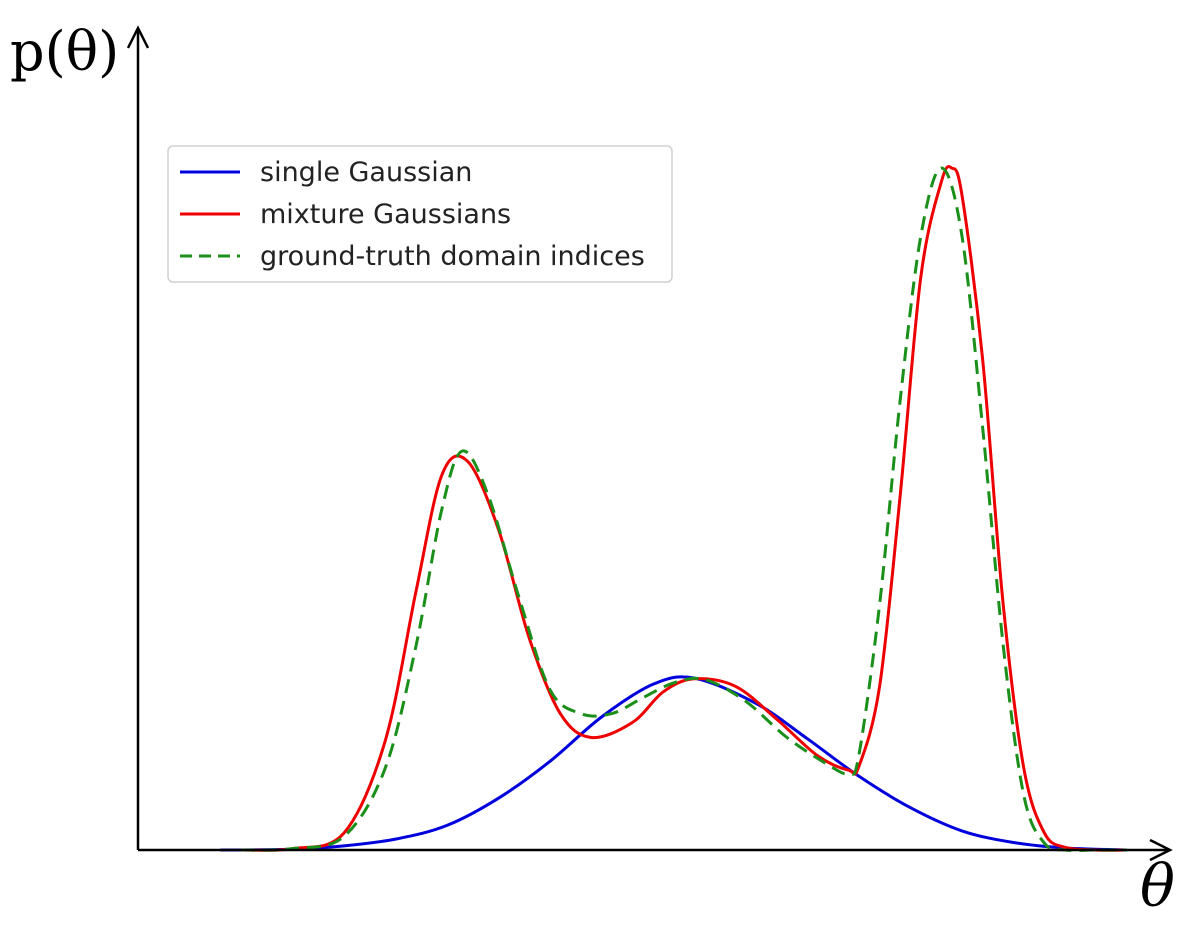 The width and height of the screenshot is (1200, 926). I want to click on series-line-single-gaussian, so click(673, 763).